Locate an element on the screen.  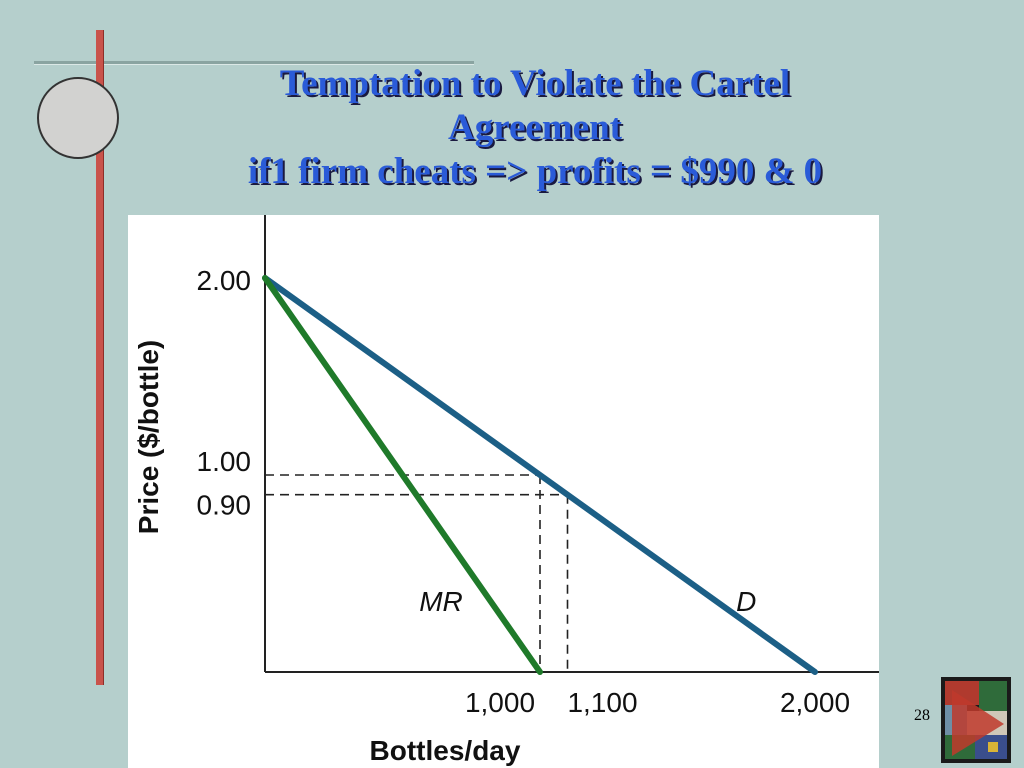
x-axis-label: Bottles/day is located at coordinates (445, 750).